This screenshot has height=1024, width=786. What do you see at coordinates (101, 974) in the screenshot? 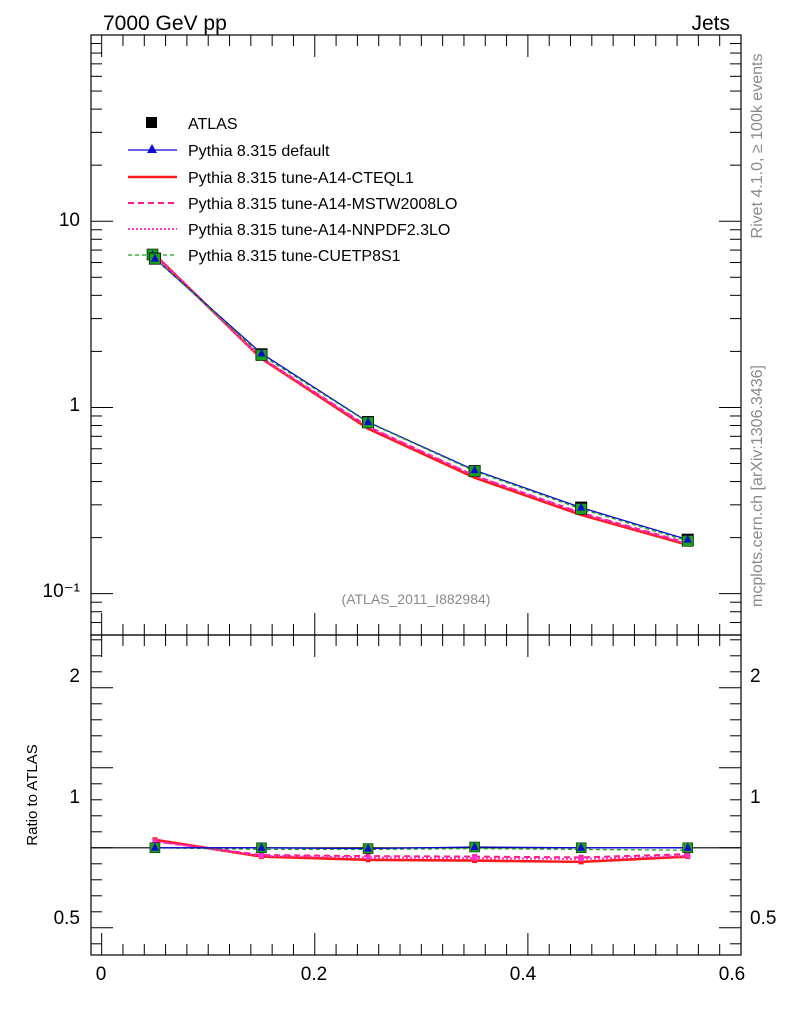
I see `xtick-label-0: 0` at bounding box center [101, 974].